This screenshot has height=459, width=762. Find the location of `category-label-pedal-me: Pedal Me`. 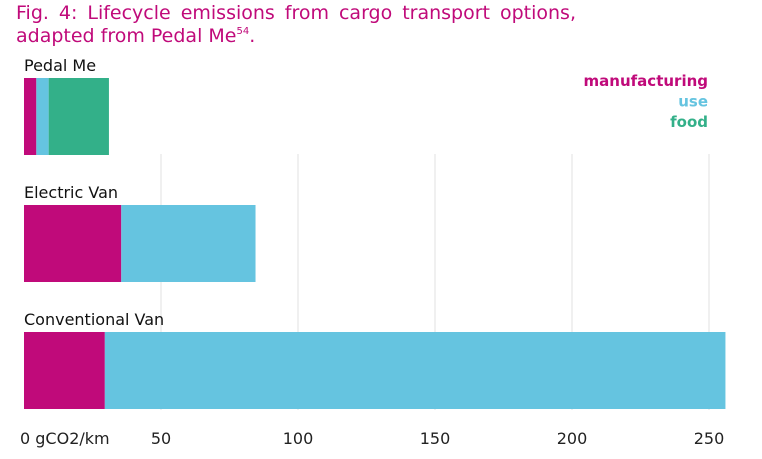

category-label-pedal-me: Pedal Me is located at coordinates (60, 65).